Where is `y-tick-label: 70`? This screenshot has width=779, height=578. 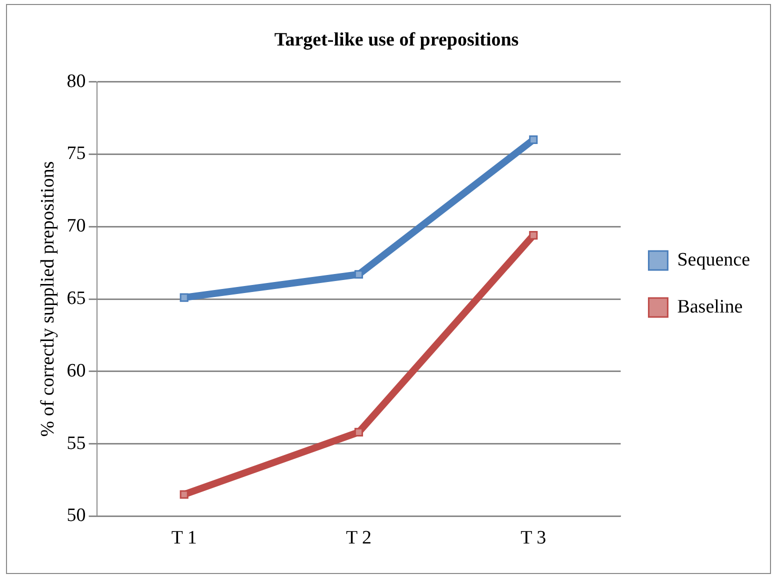 y-tick-label: 70 is located at coordinates (76, 226).